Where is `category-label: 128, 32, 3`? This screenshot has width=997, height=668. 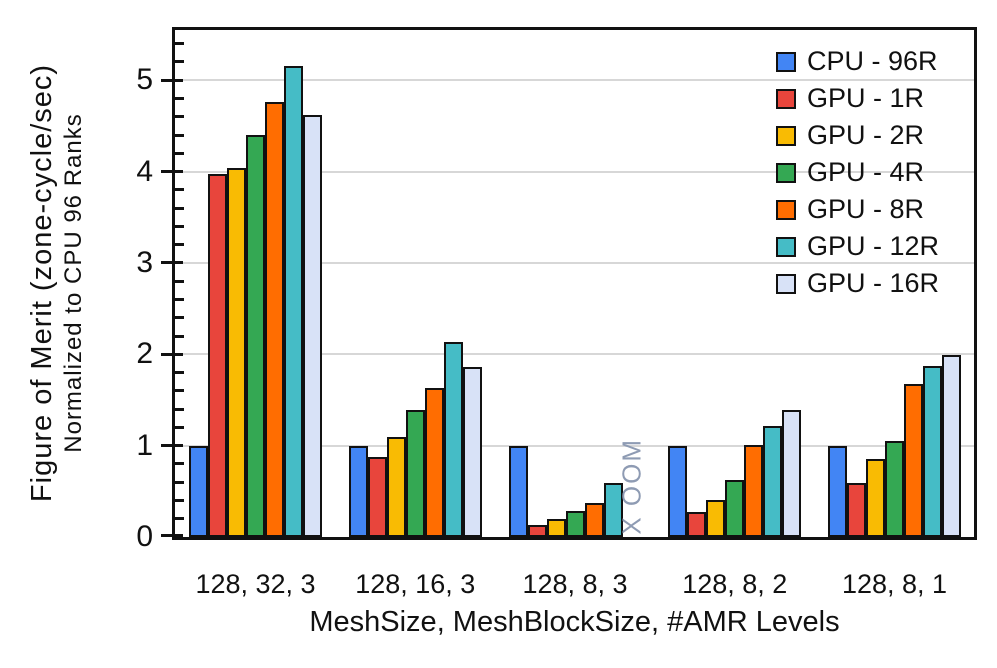 category-label: 128, 32, 3 is located at coordinates (255, 584).